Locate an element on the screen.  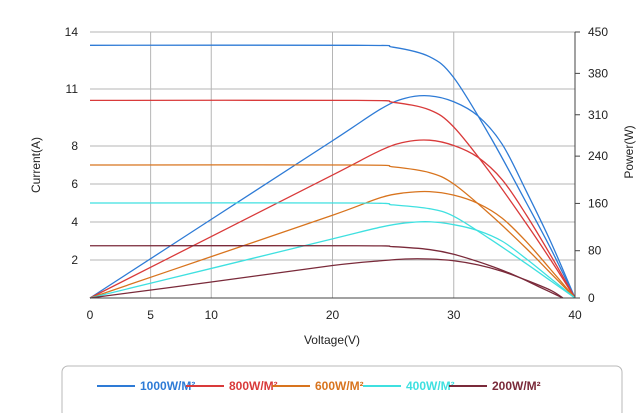
pv-curve-400w-m is located at coordinates (332, 260).